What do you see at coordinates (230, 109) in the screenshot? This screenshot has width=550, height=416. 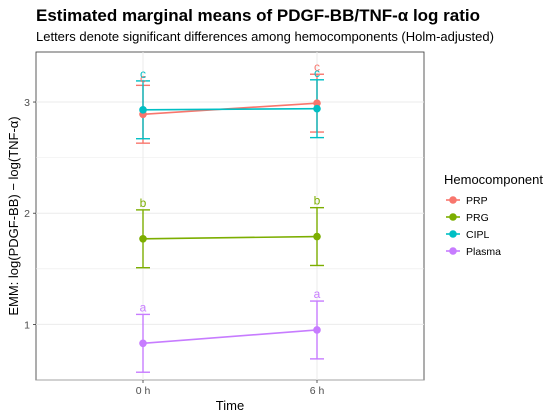 I see `series-line-cipl` at bounding box center [230, 109].